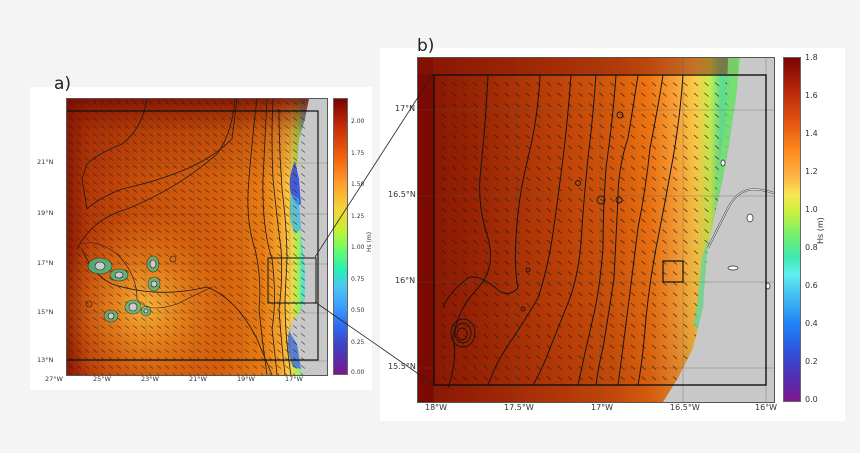  I want to click on colorbar-tick: 1.50, so click(358, 184).